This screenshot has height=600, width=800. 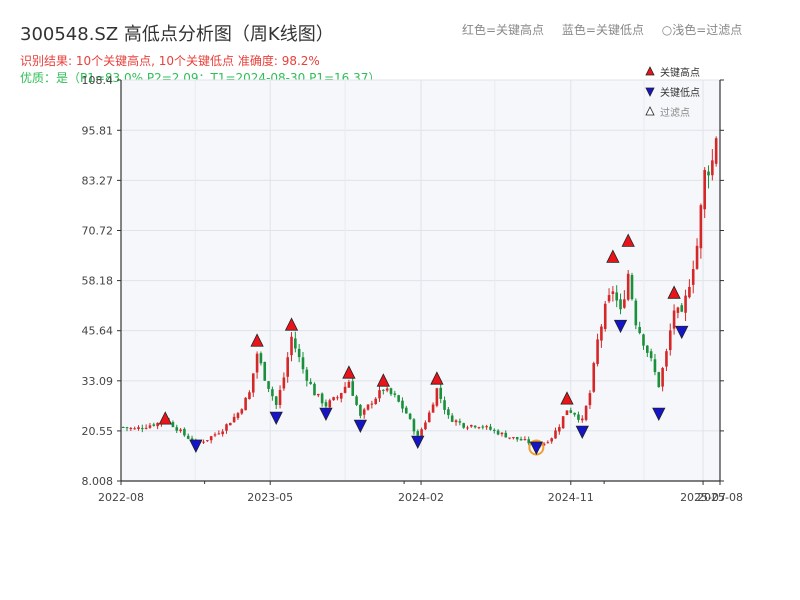 I want to click on y-tick-label: 33.09, so click(x=98, y=381).